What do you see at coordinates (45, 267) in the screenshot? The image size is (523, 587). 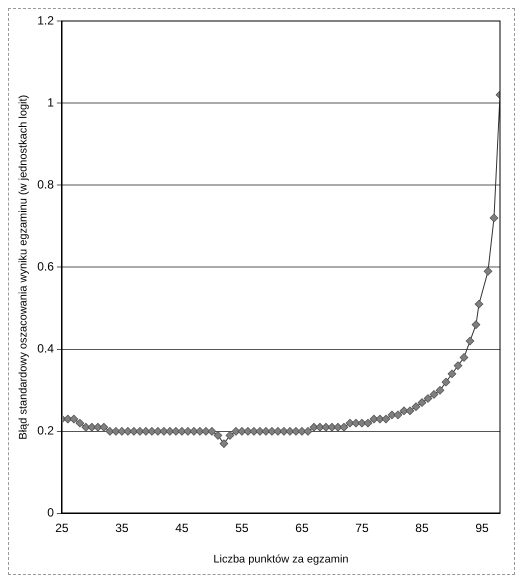 I see `y-tick-label: 0.6` at bounding box center [45, 267].